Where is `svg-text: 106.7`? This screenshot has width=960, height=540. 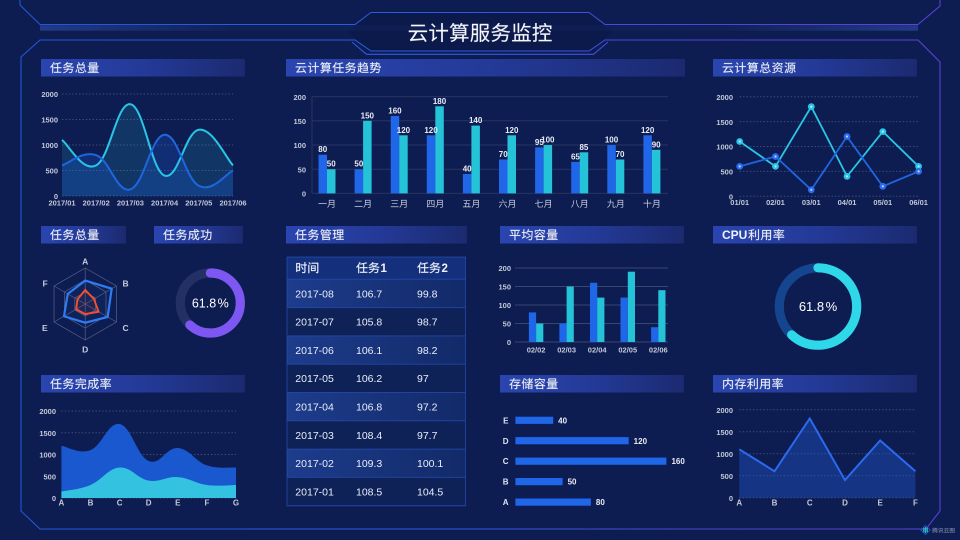
svg-text: 106.7 is located at coordinates (369, 294).